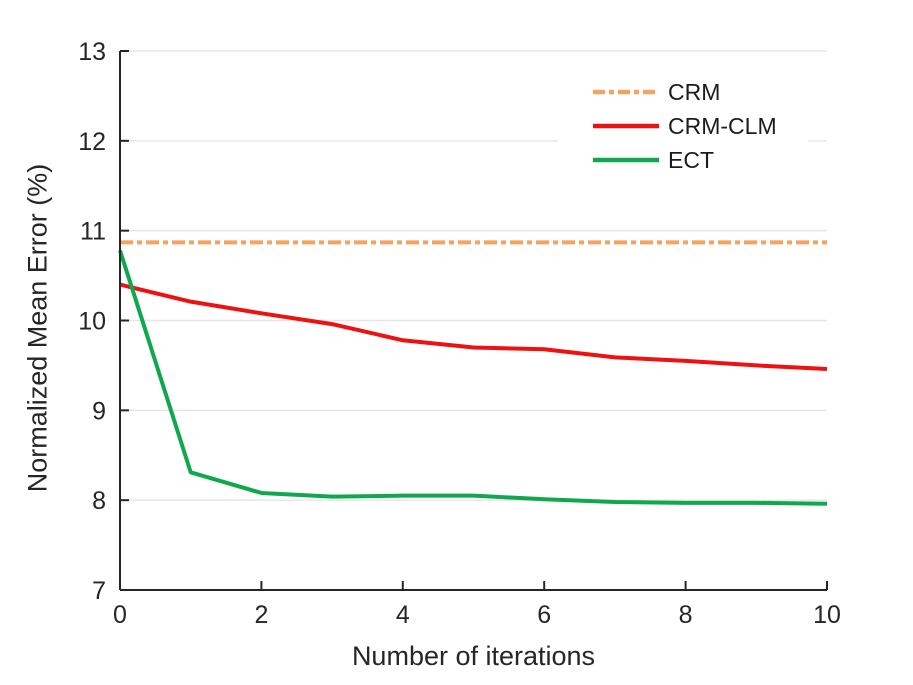 The height and width of the screenshot is (685, 913). I want to click on legend-item-crm-clm: CRM-CLM, so click(683, 126).